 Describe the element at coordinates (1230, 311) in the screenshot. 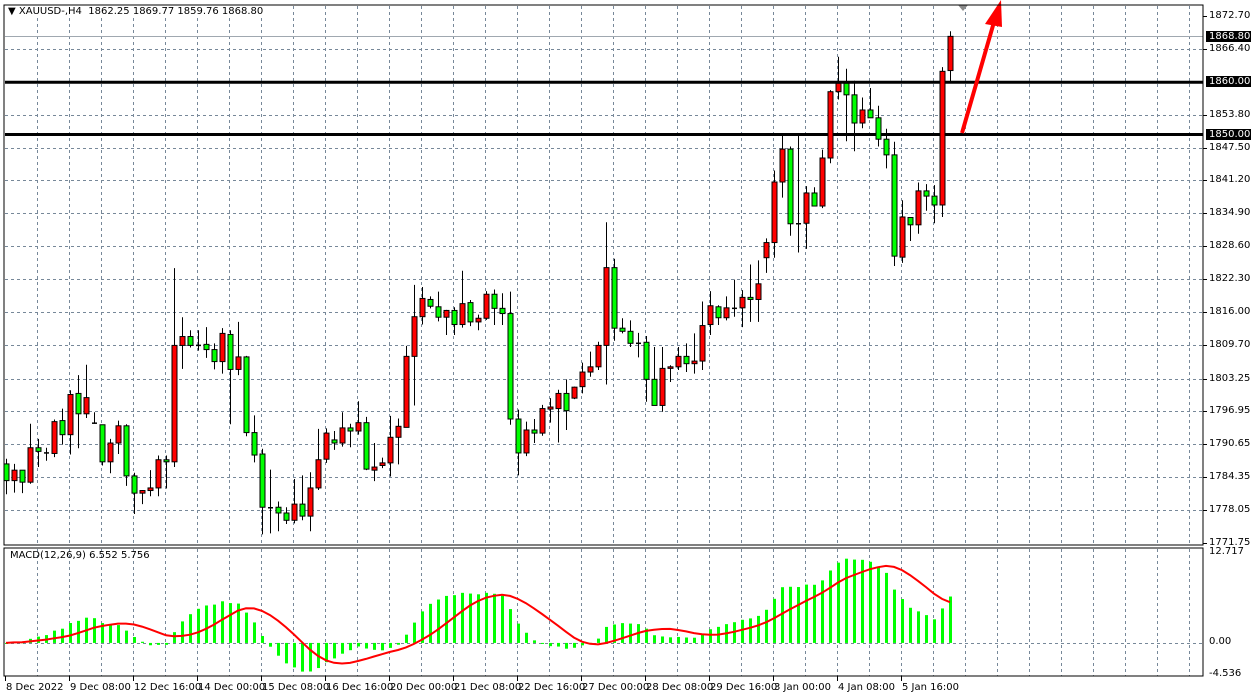

I see `price-tick-label: 1816.00` at that location.